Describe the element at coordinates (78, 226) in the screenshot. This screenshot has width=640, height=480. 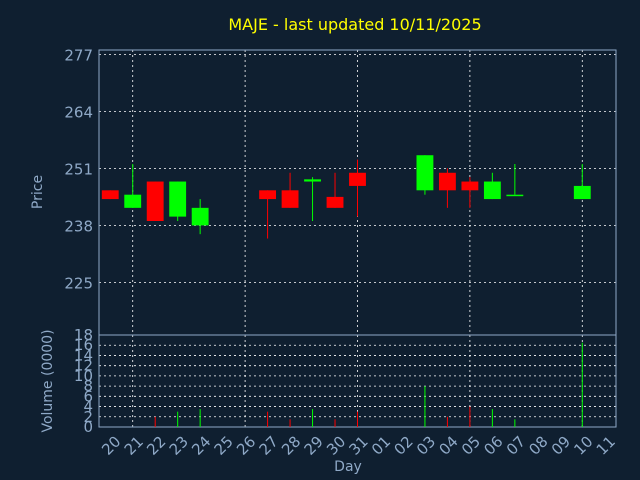
I see `price-tick-label: 238` at that location.